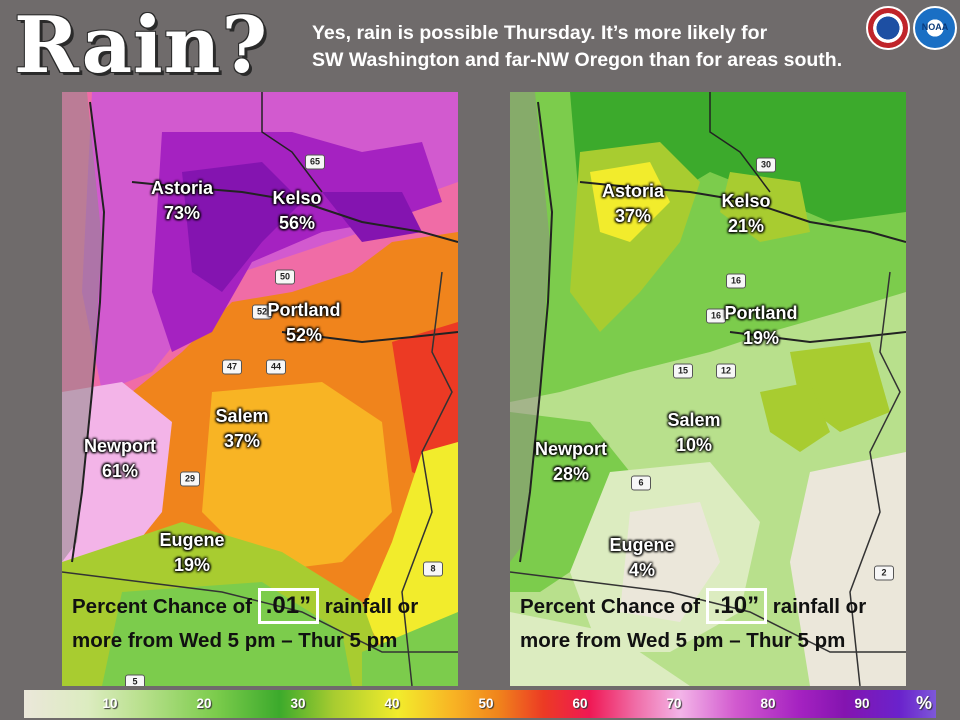  What do you see at coordinates (135, 680) in the screenshot?
I see `highway-shield: 5` at bounding box center [135, 680].